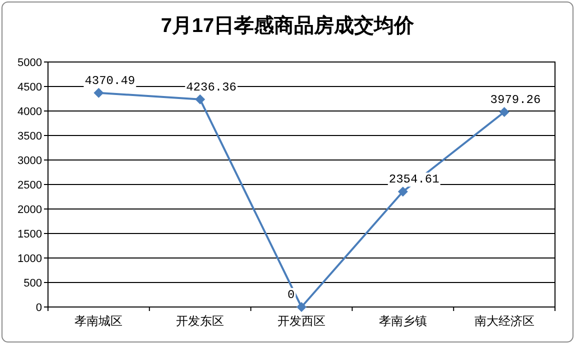 The image size is (575, 344). Describe the element at coordinates (30, 136) in the screenshot. I see `y-tick-label: 3500` at that location.